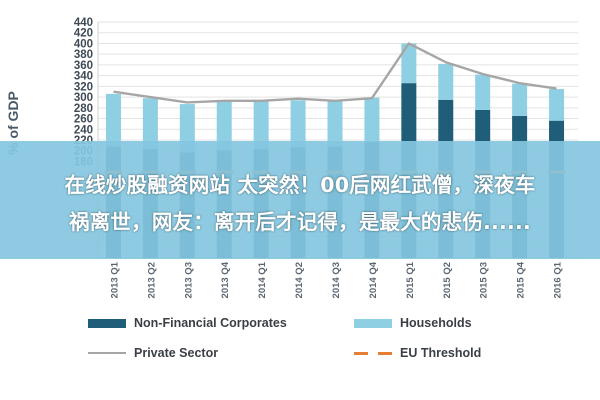  I want to click on legend-label: Households, so click(436, 323).